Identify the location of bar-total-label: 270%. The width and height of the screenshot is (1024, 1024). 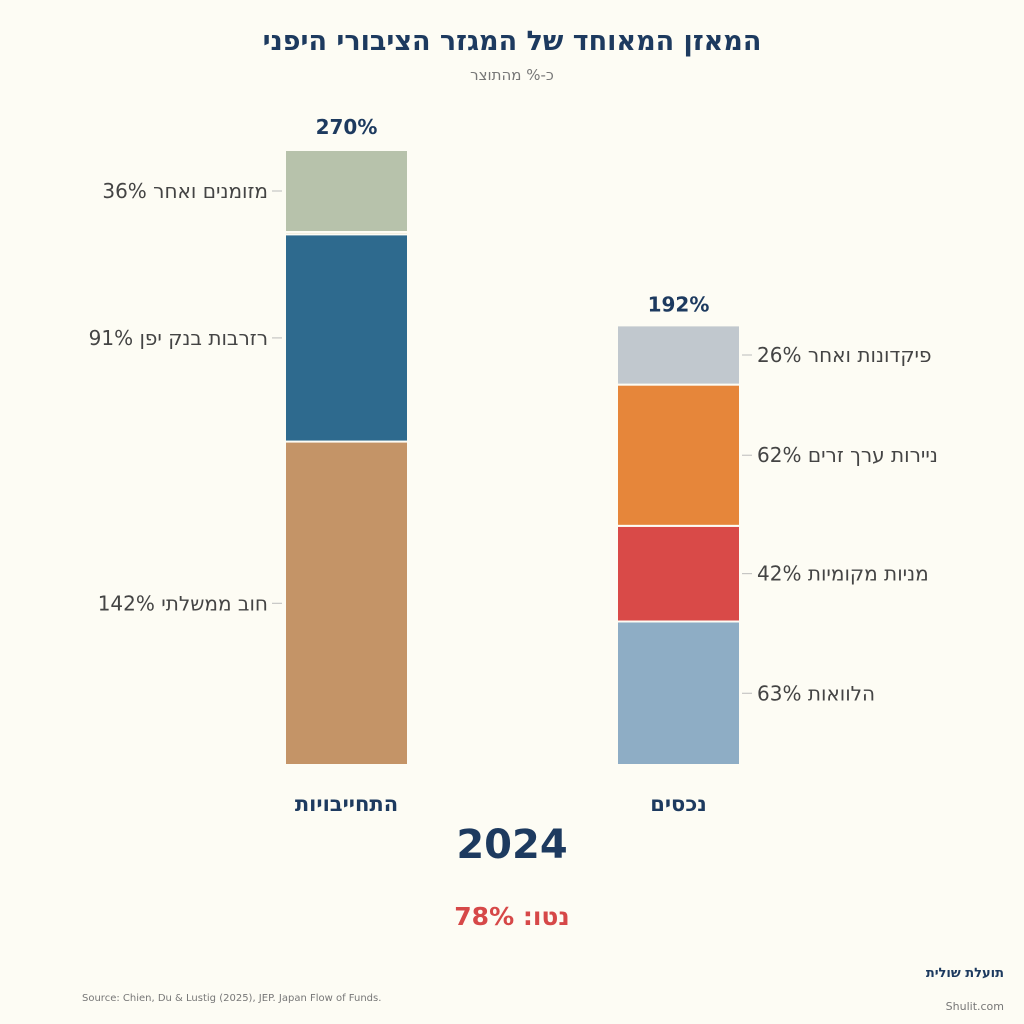
(347, 127).